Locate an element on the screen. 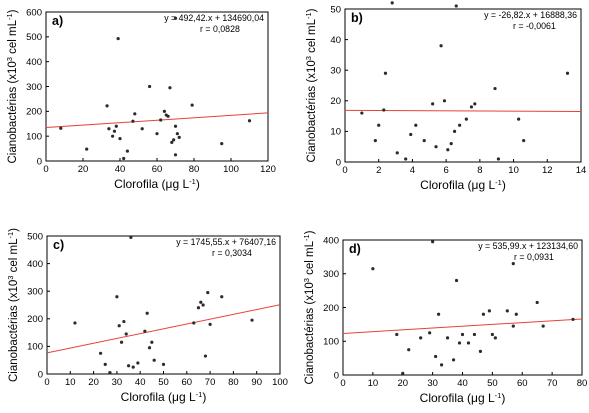 This screenshot has height=413, width=589. panel-label: b) is located at coordinates (357, 18).